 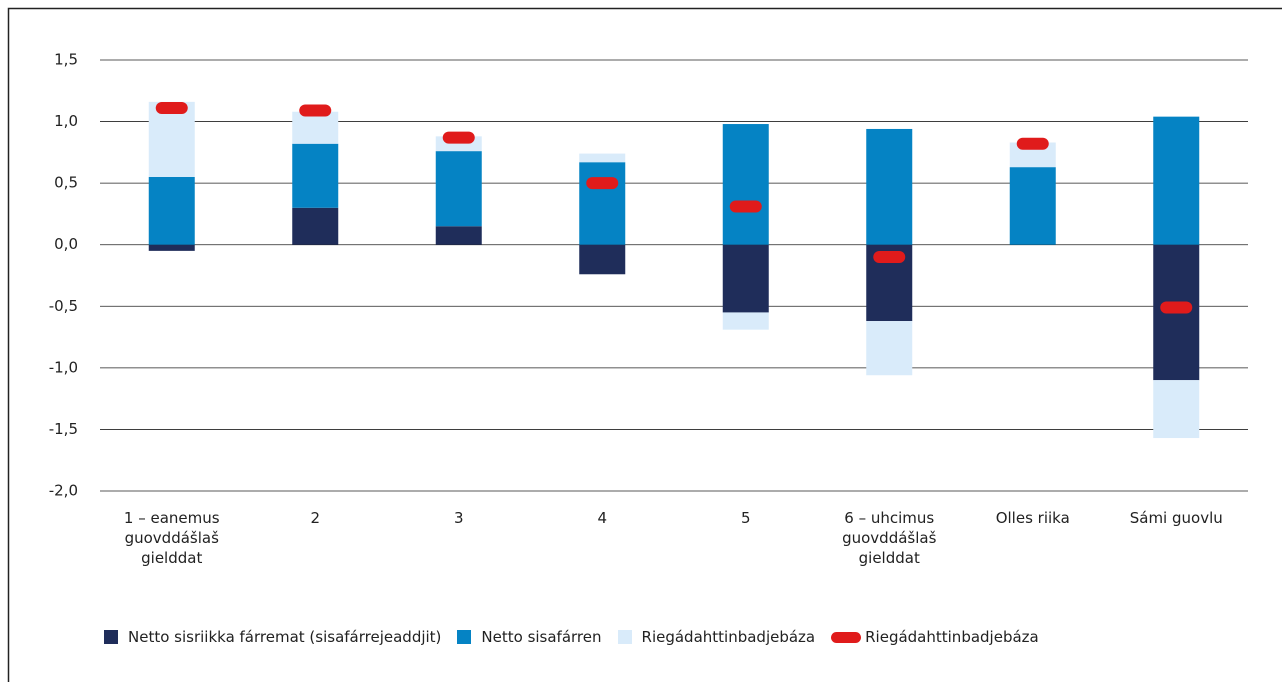 What do you see at coordinates (66, 183) in the screenshot?
I see `y-tick-label: 0,5` at bounding box center [66, 183].